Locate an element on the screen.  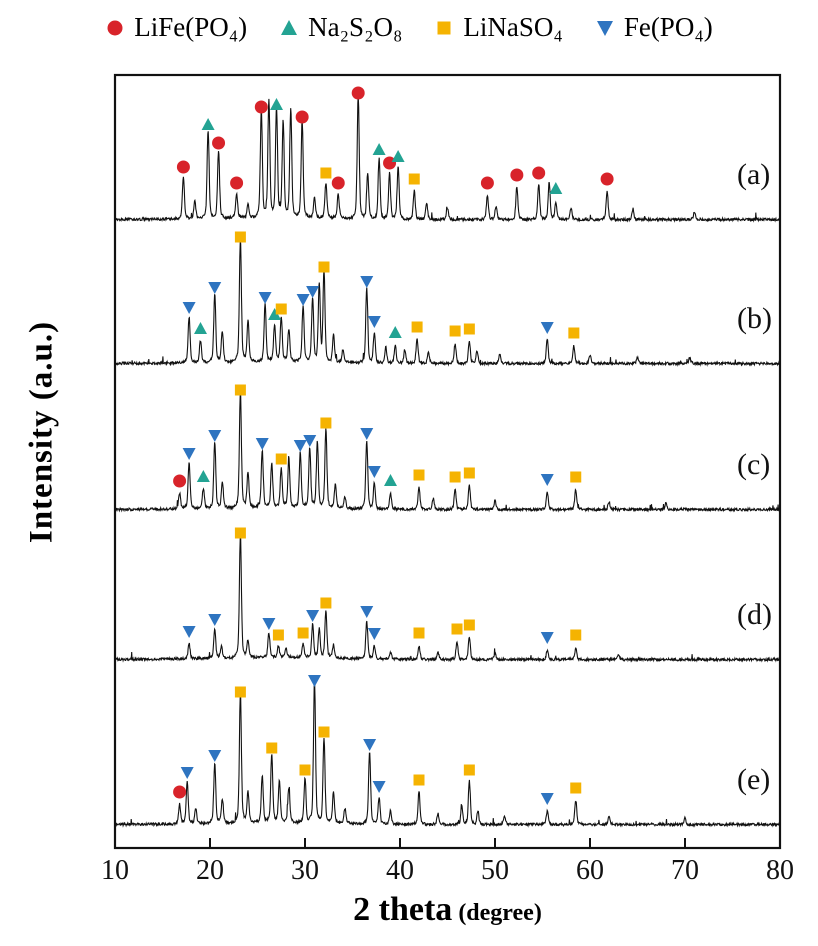
legend-item-Fe(PO4): Fe(PO₄) is located at coordinates (654, 27).